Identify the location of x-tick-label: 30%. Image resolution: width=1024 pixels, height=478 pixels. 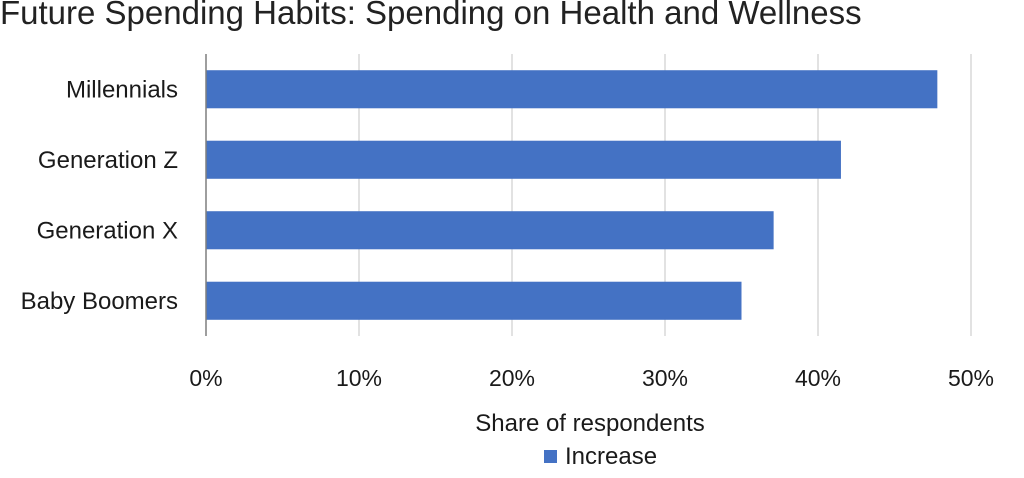
(665, 378).